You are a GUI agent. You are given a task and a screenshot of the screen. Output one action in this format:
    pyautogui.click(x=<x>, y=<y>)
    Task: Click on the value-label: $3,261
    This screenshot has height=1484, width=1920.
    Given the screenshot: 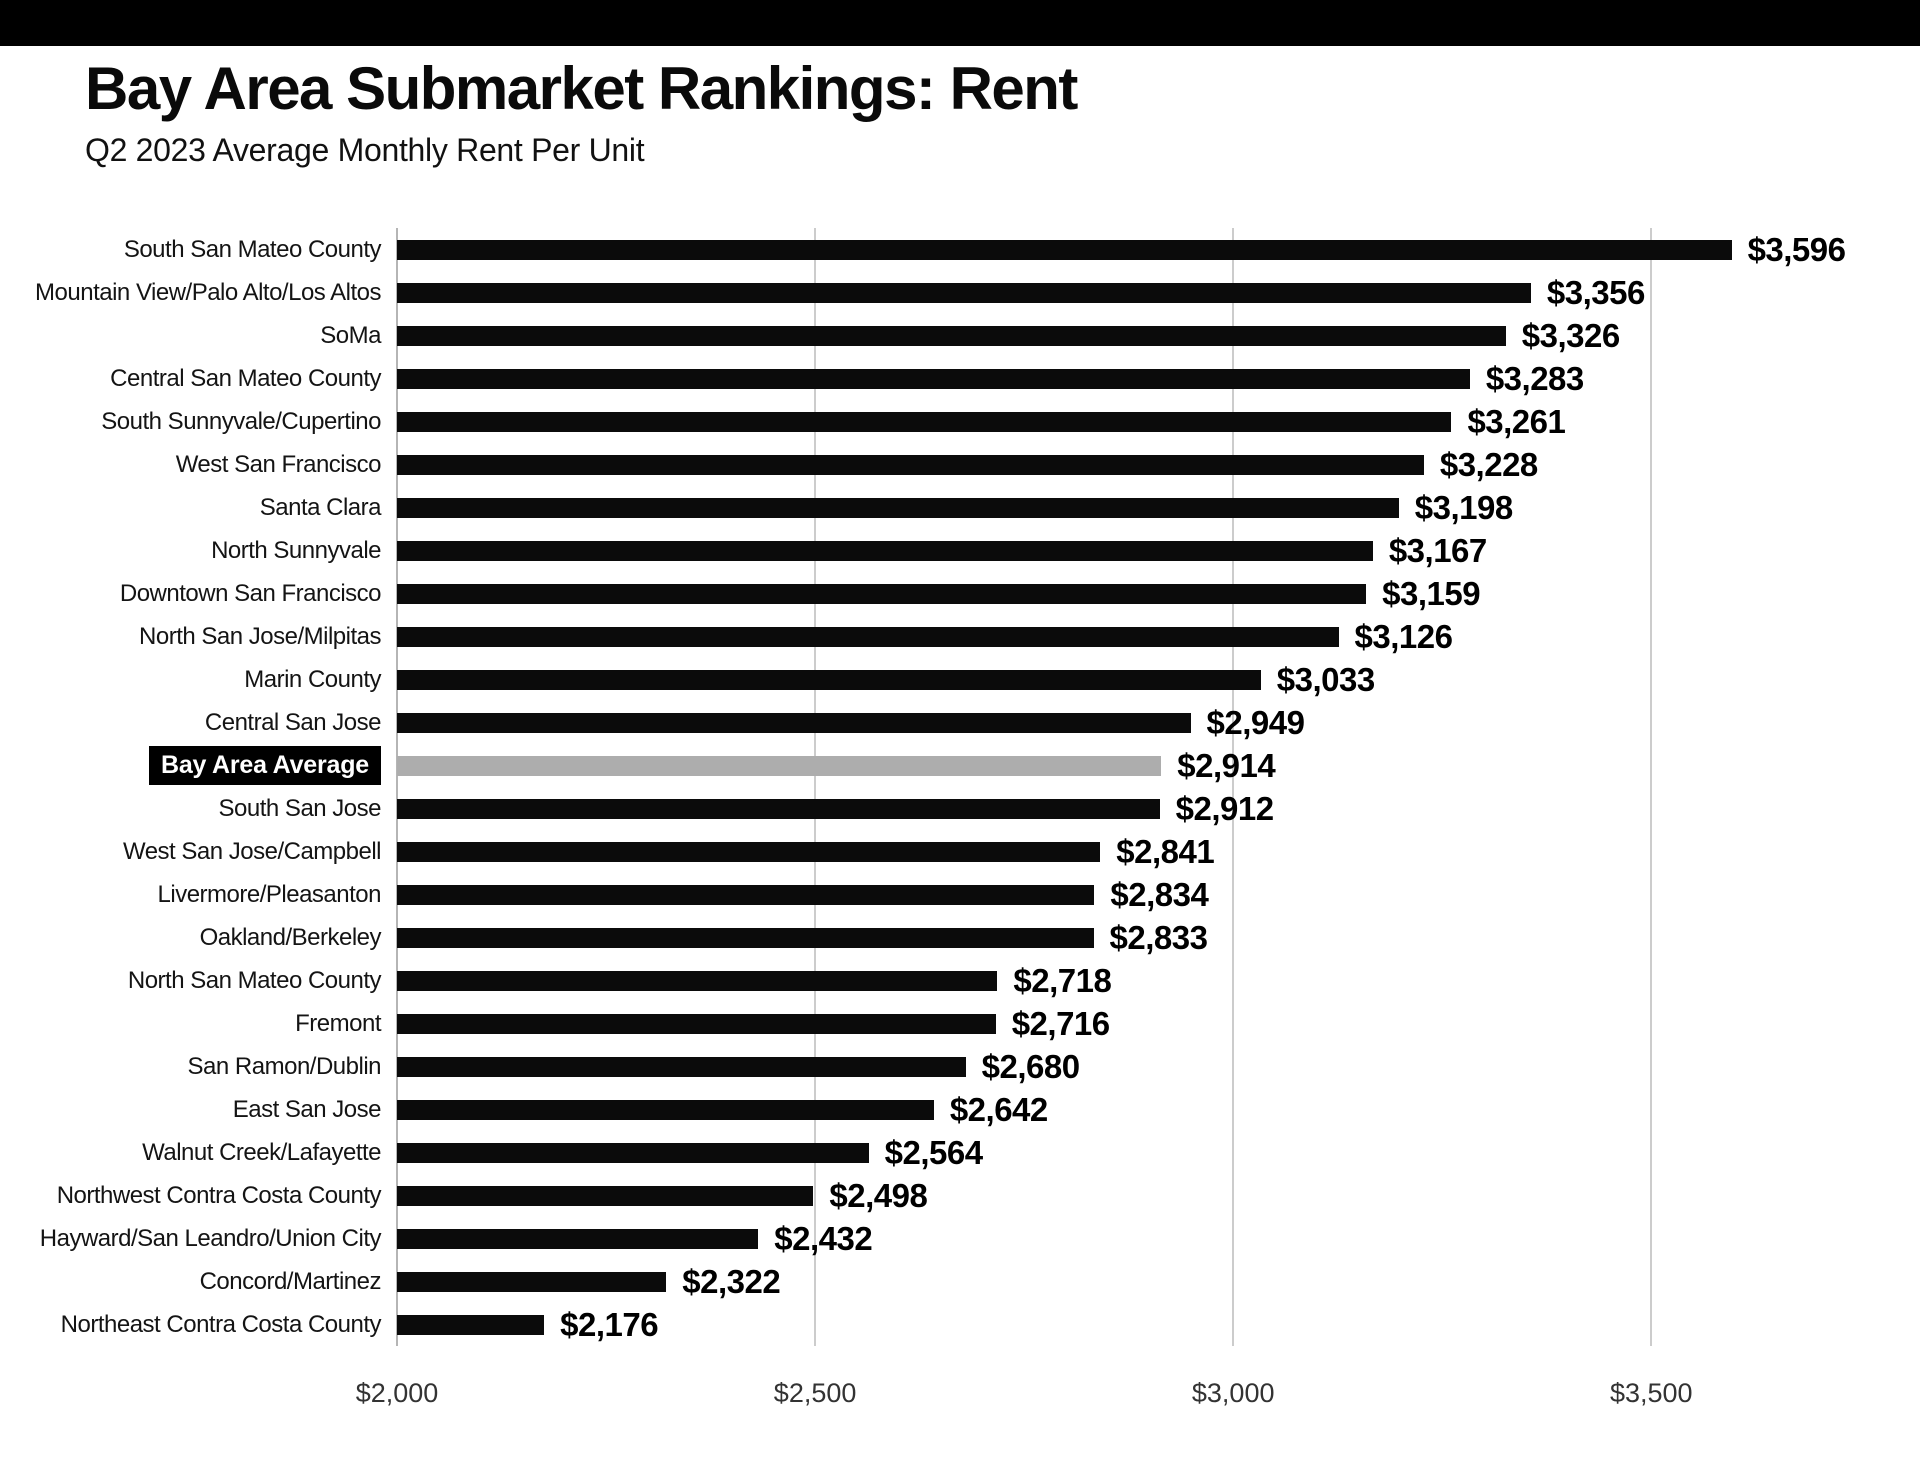 What is the action you would take?
    pyautogui.click(x=1516, y=421)
    